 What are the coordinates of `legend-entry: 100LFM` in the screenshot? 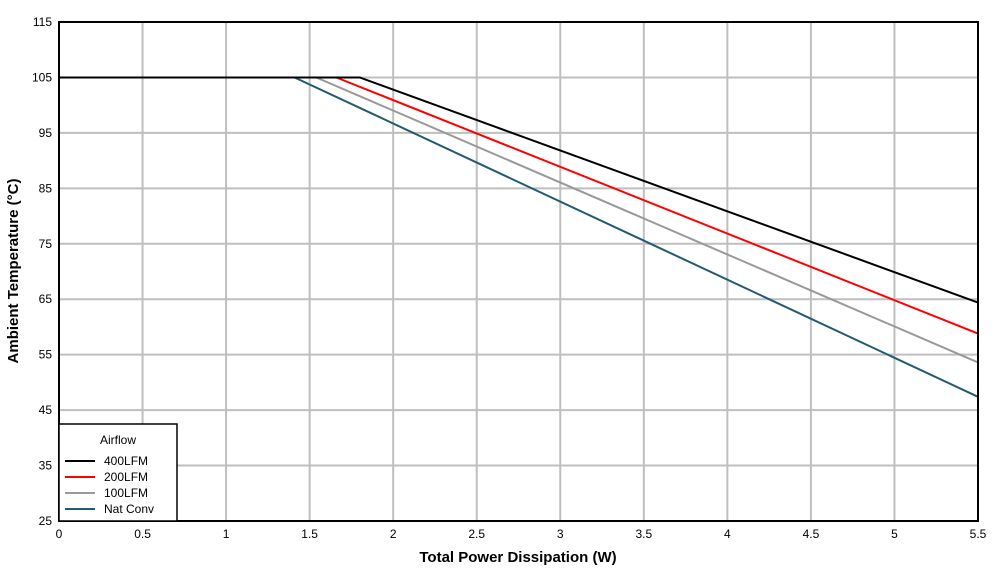 It's located at (126, 493).